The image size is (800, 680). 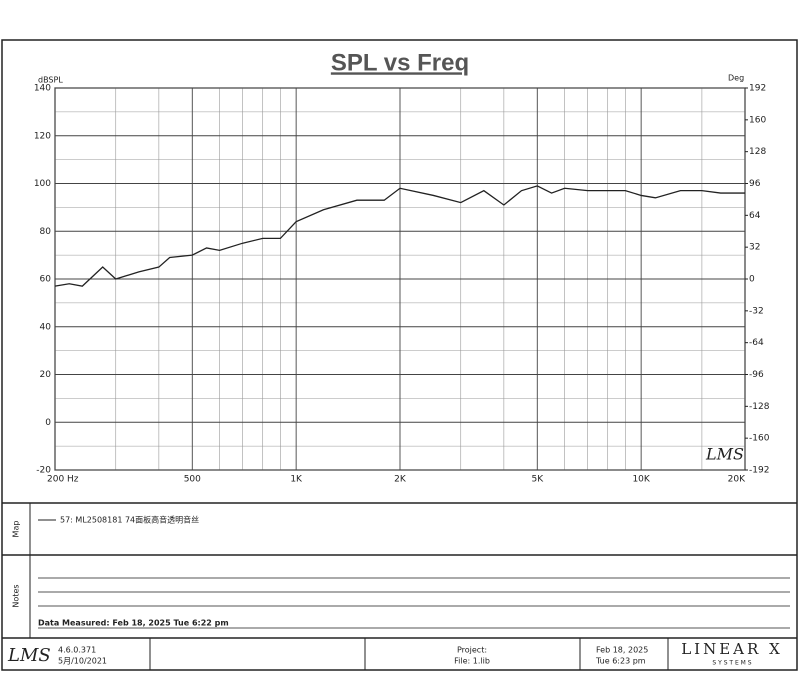 I want to click on y-tick-label: 60, so click(x=46, y=280).